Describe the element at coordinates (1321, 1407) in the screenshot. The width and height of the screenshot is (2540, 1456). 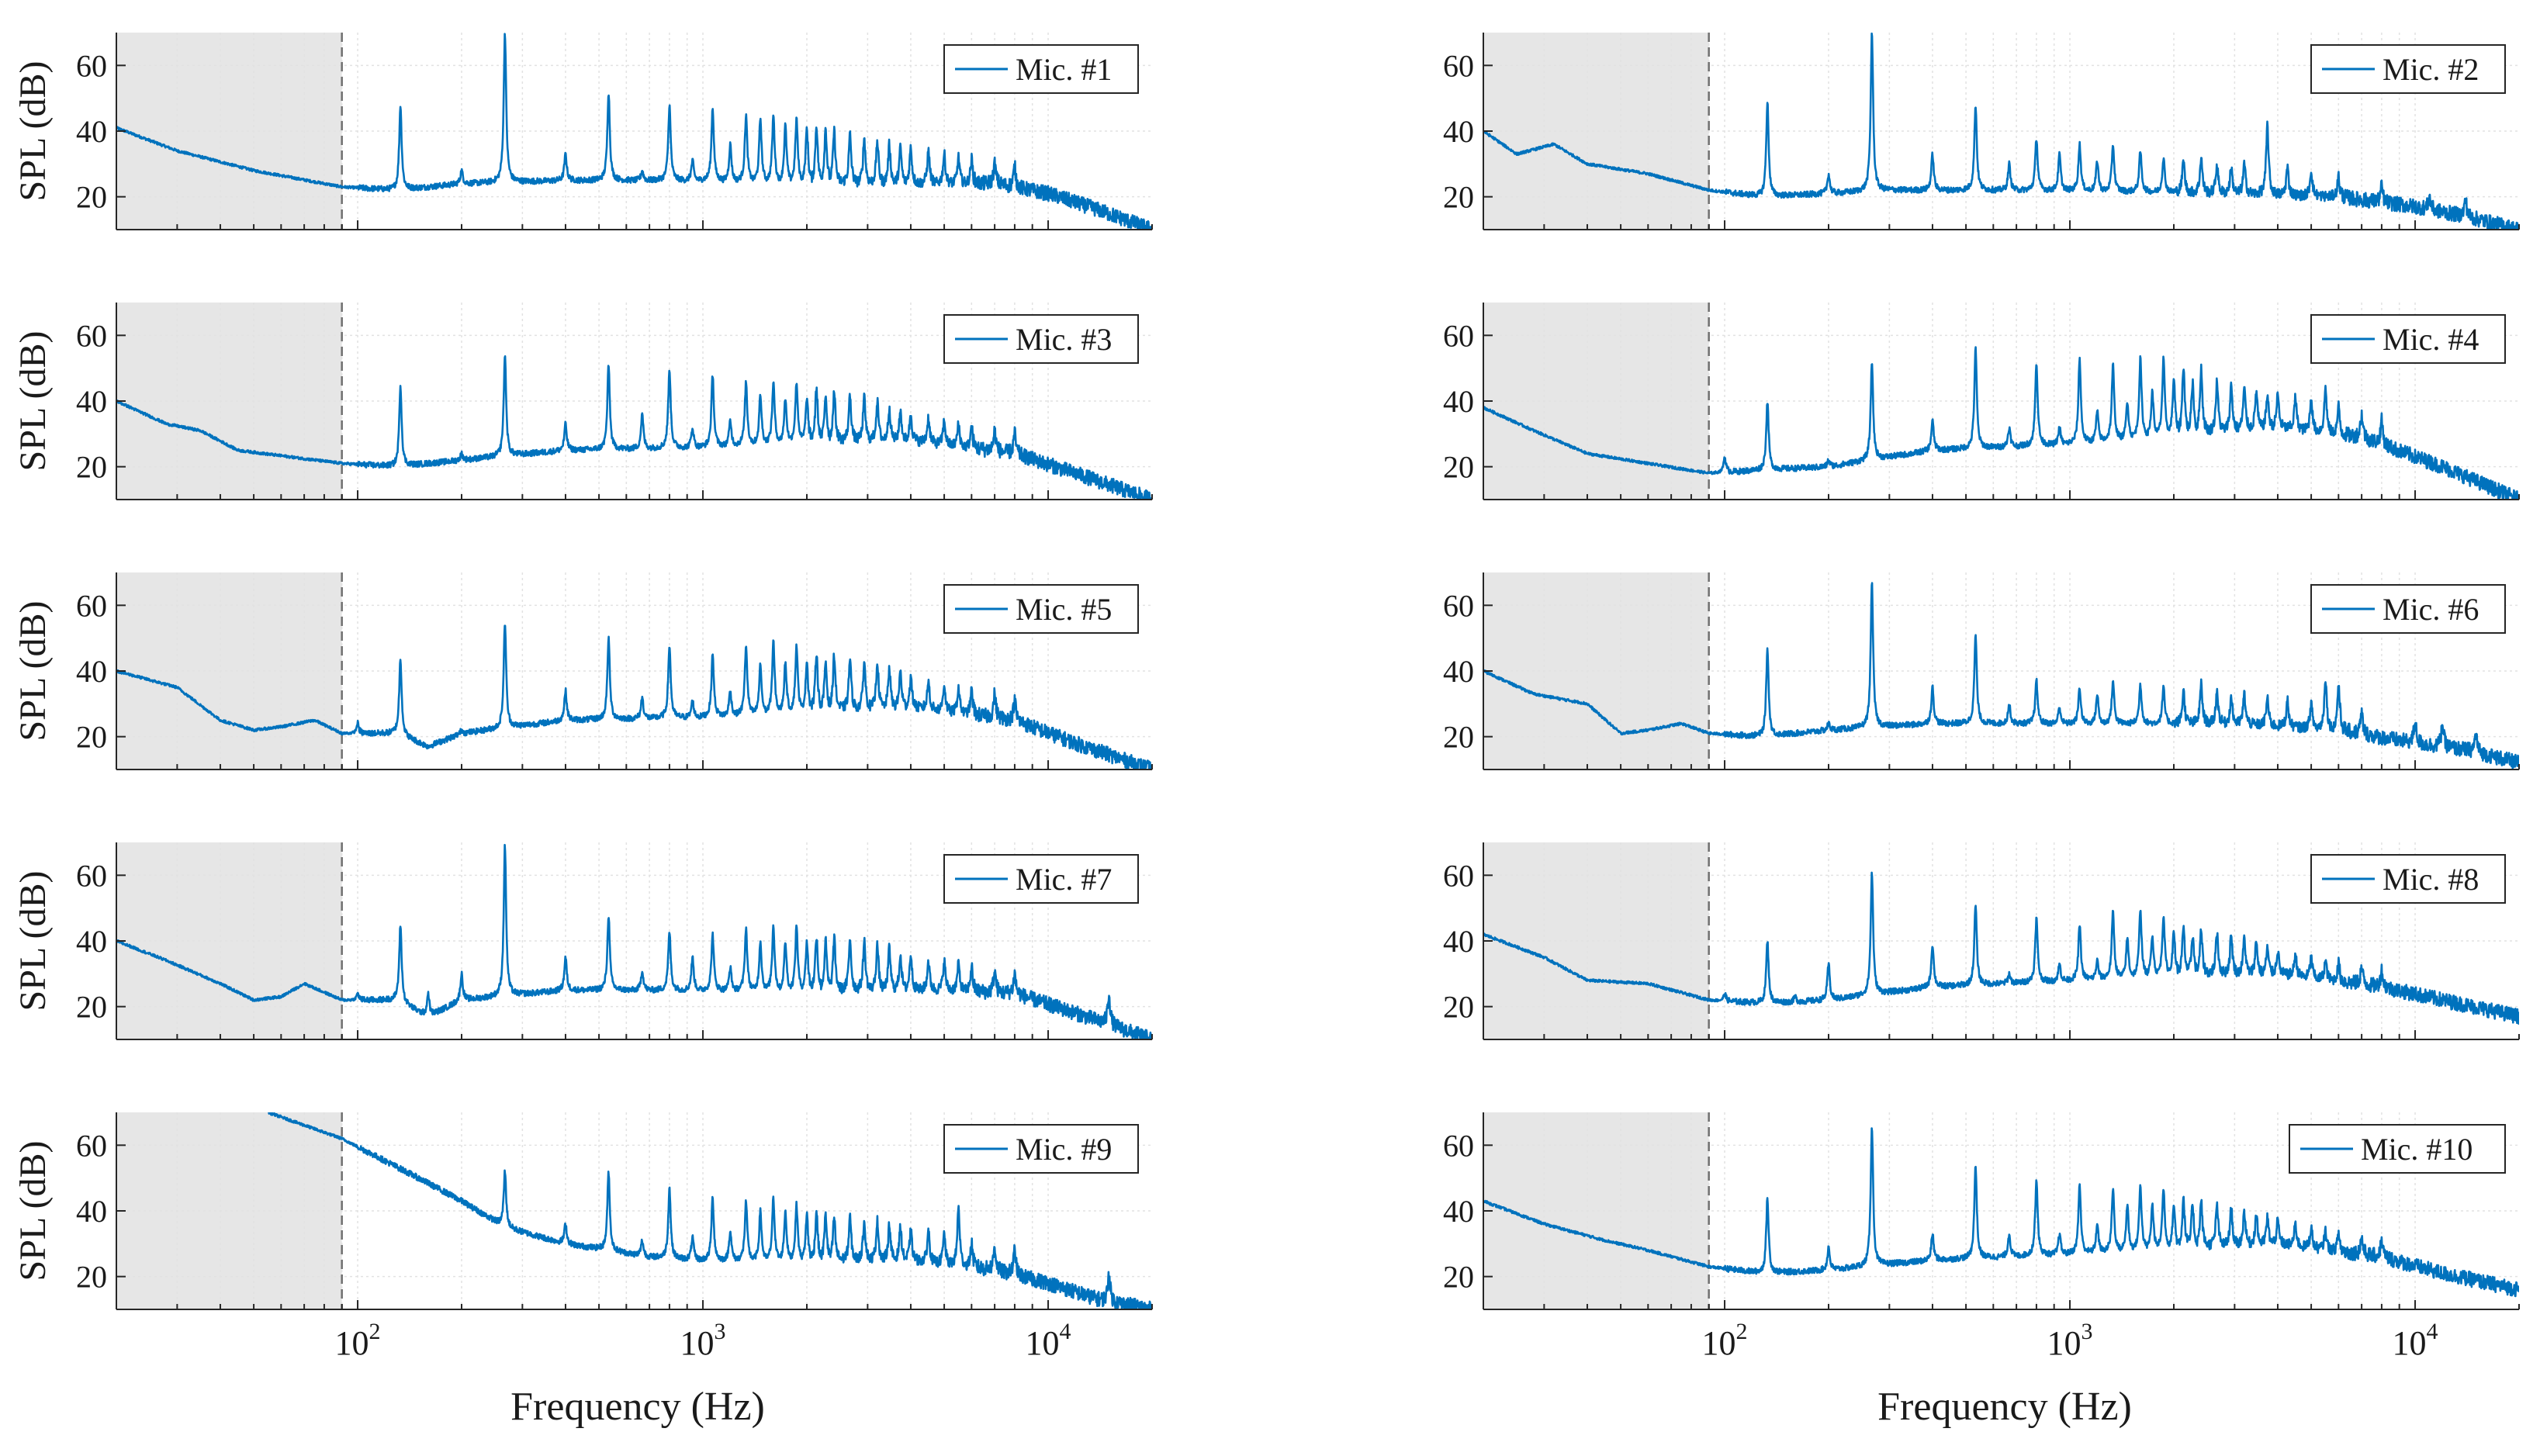
I see `x-axis-labels-layer: Frequency (Hz) Frequency (Hz)` at that location.